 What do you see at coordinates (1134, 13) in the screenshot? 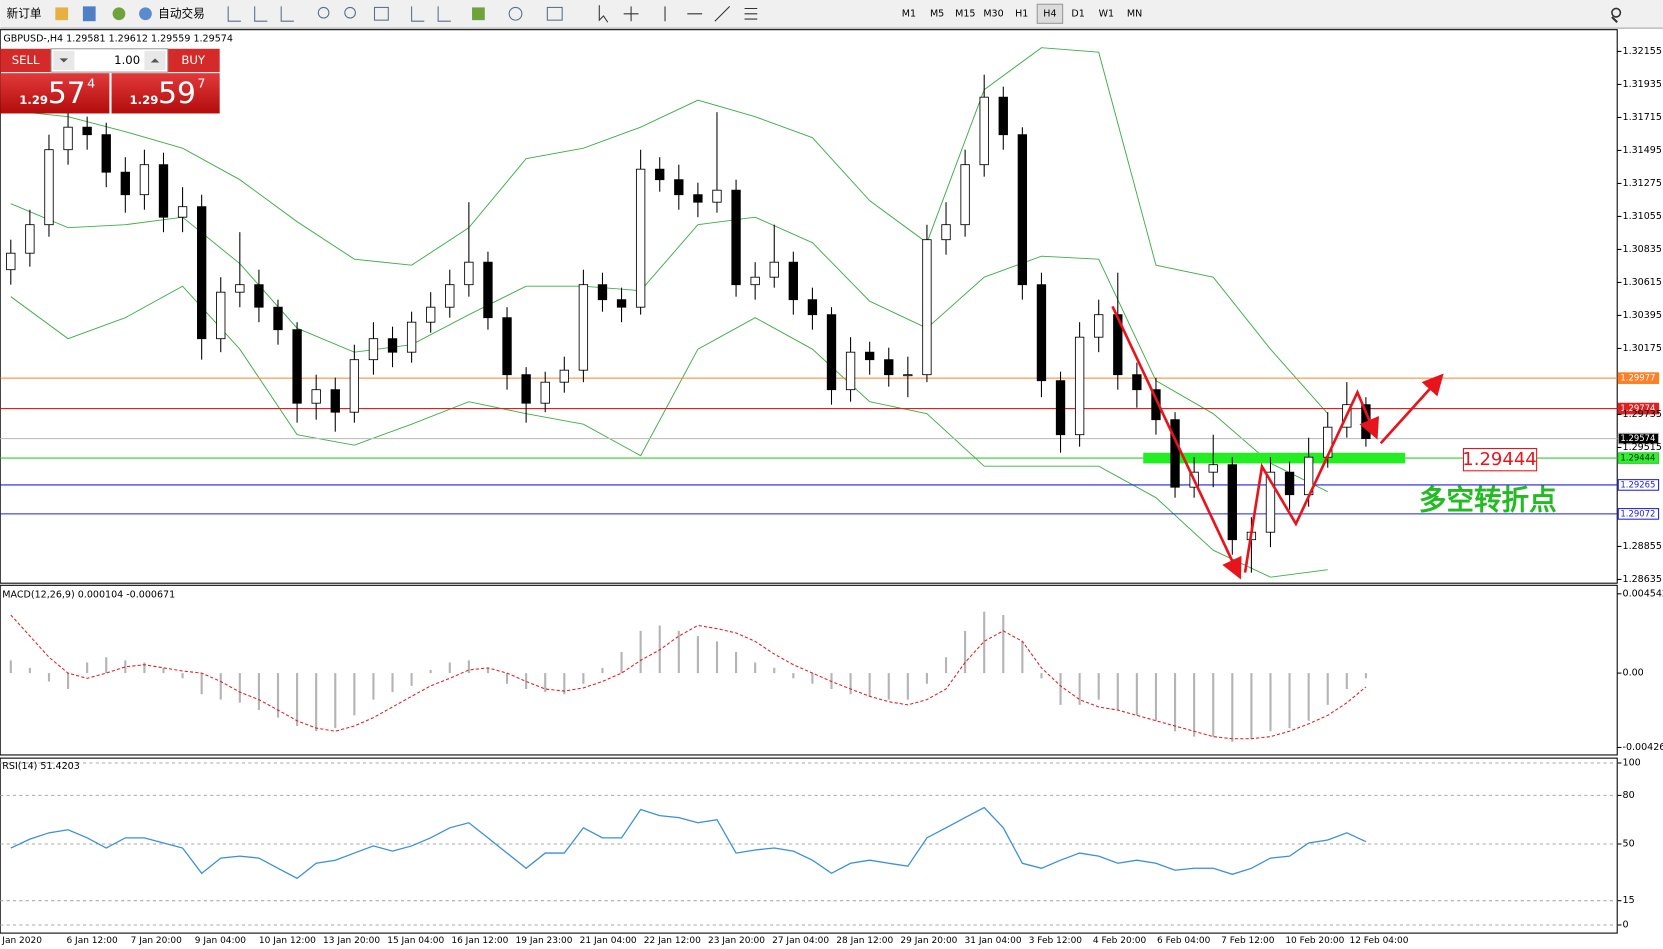
I see `timeframe-button: MN` at bounding box center [1134, 13].